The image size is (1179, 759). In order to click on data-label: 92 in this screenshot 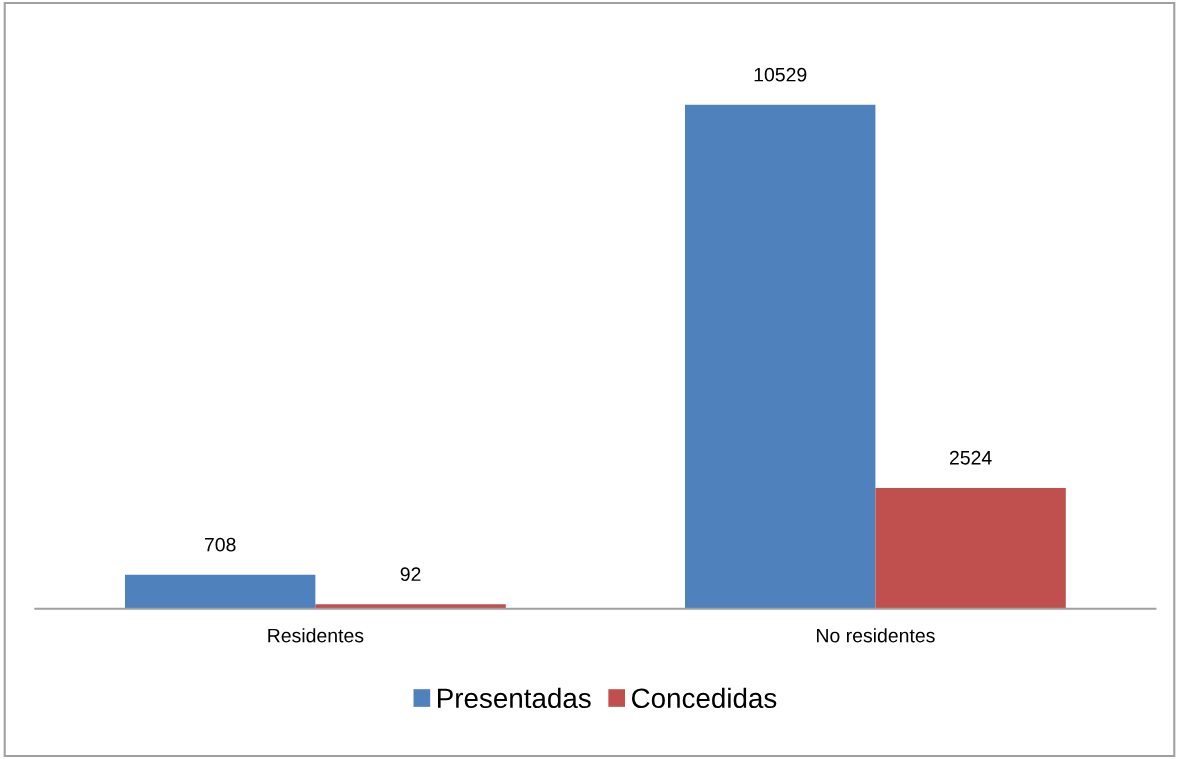, I will do `click(410, 574)`.